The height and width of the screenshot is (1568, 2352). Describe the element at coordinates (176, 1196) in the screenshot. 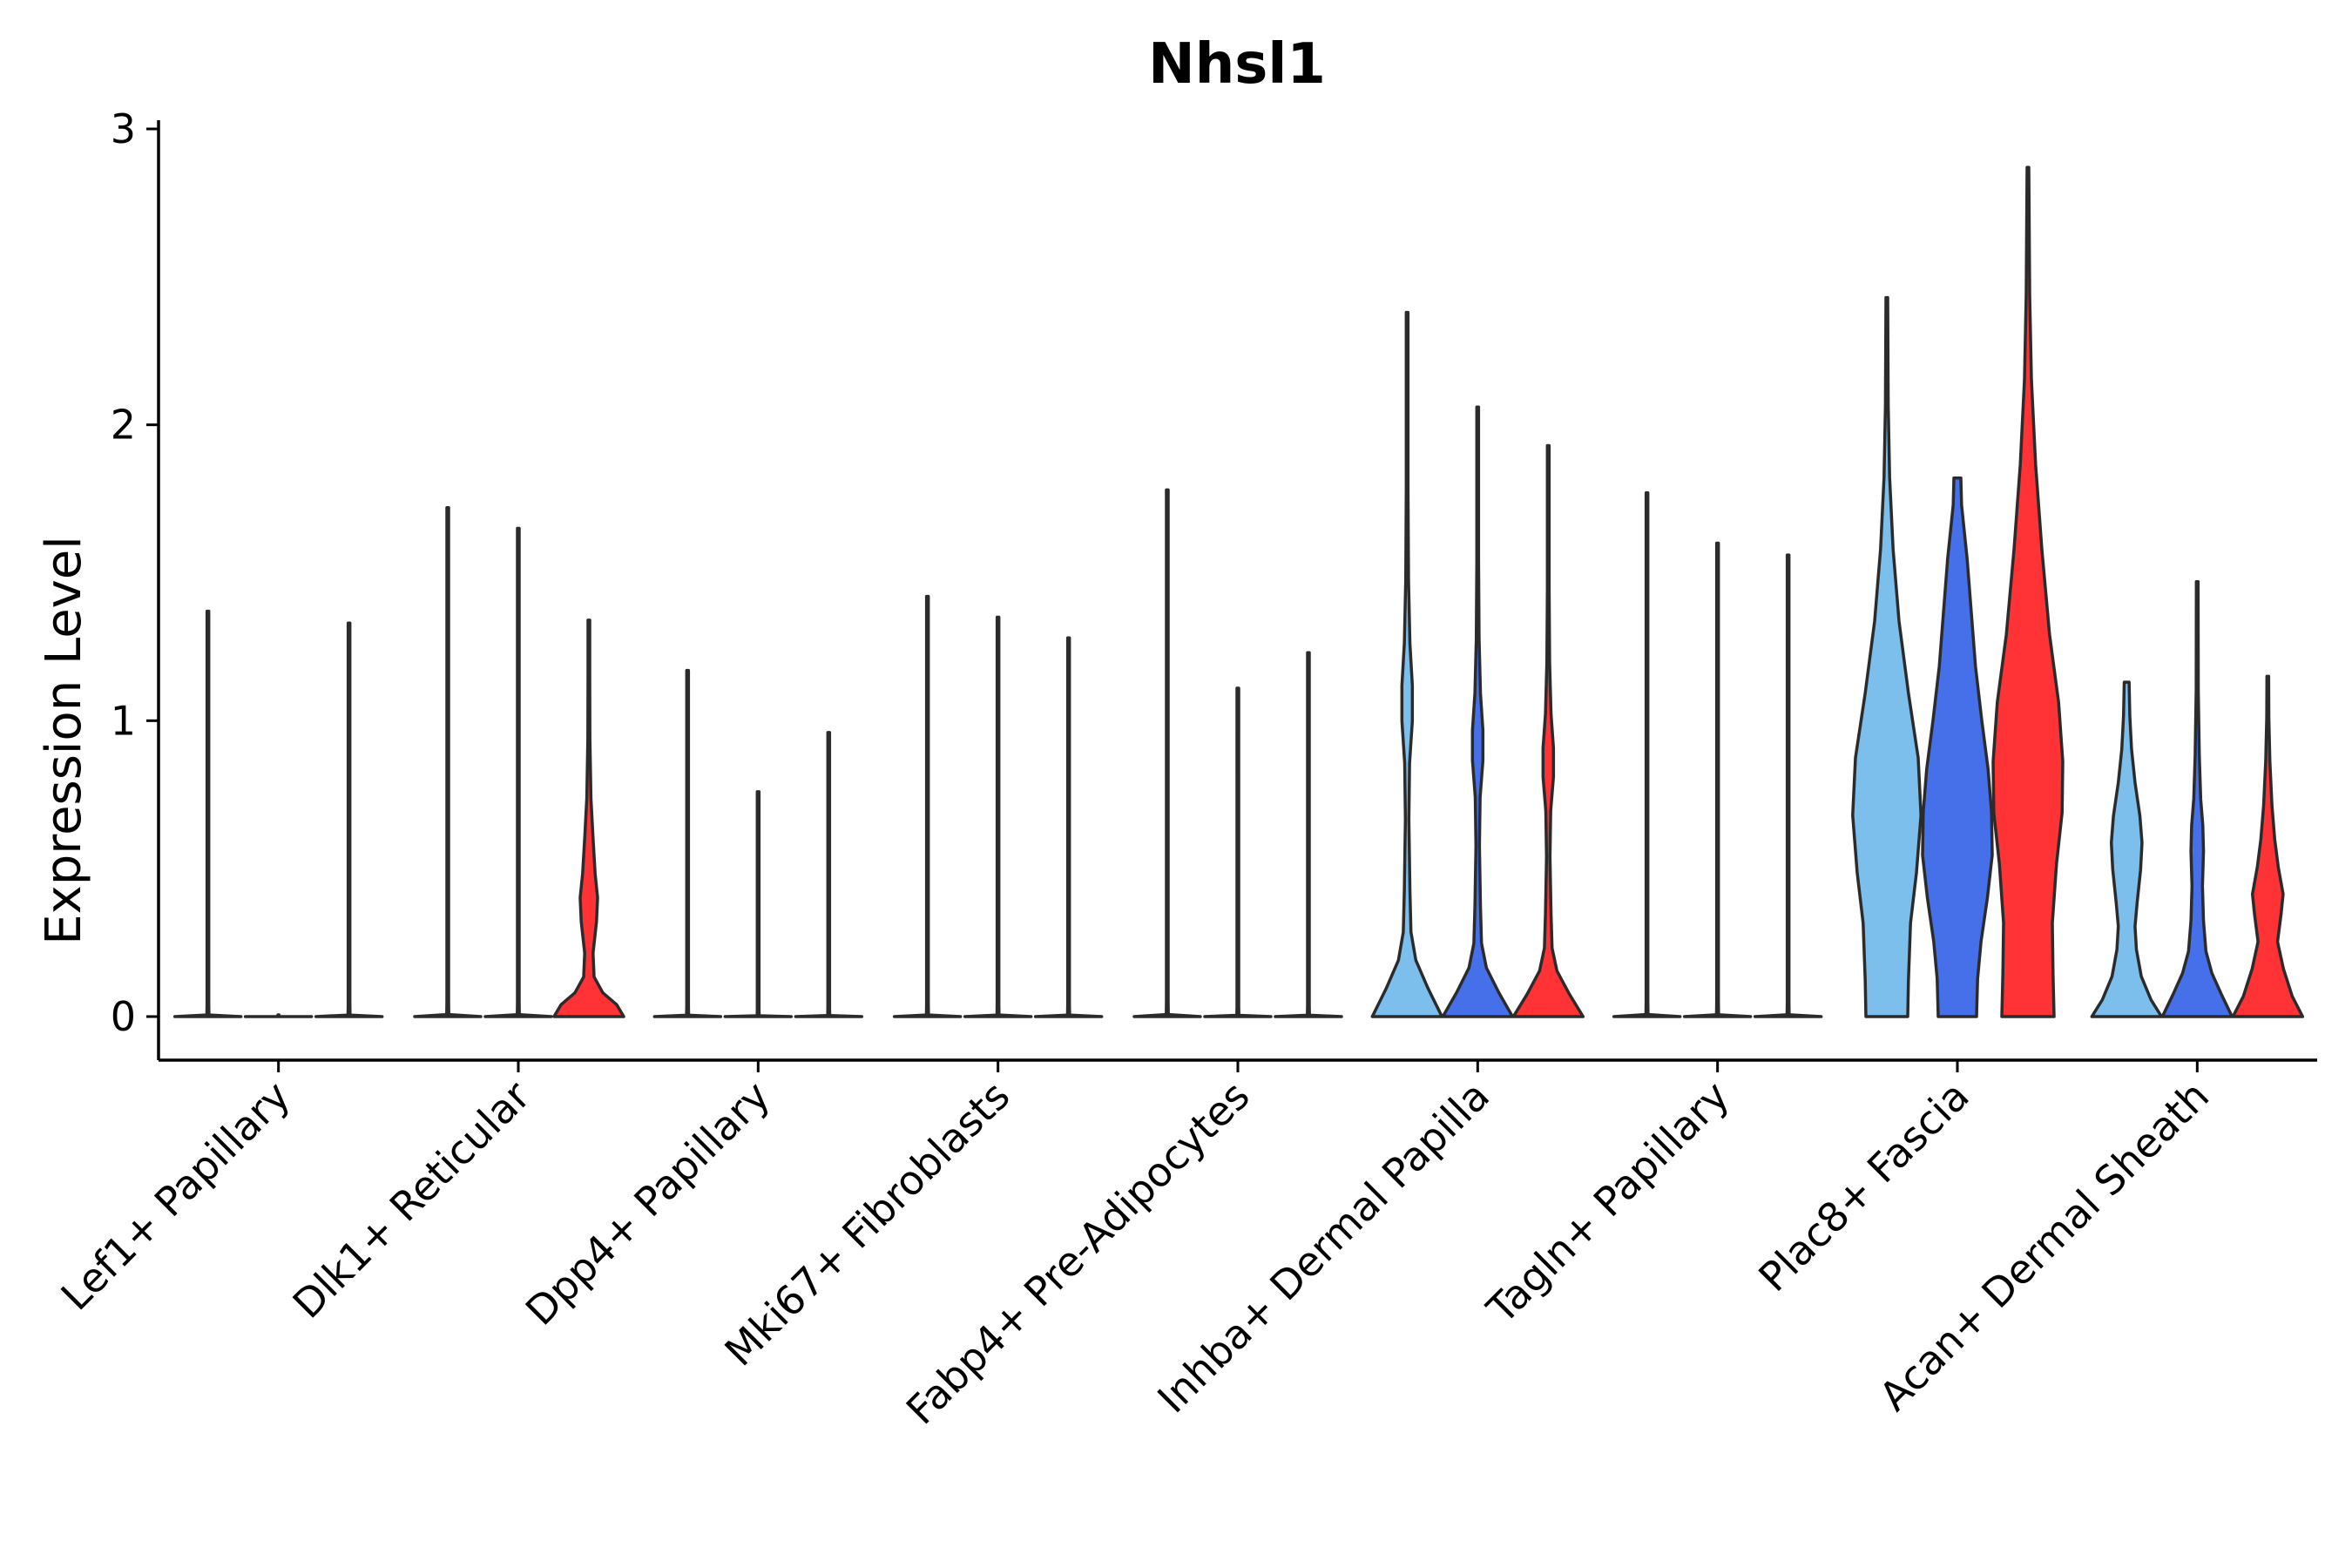

I see `x-category-label: Lef1+ Papillary` at that location.